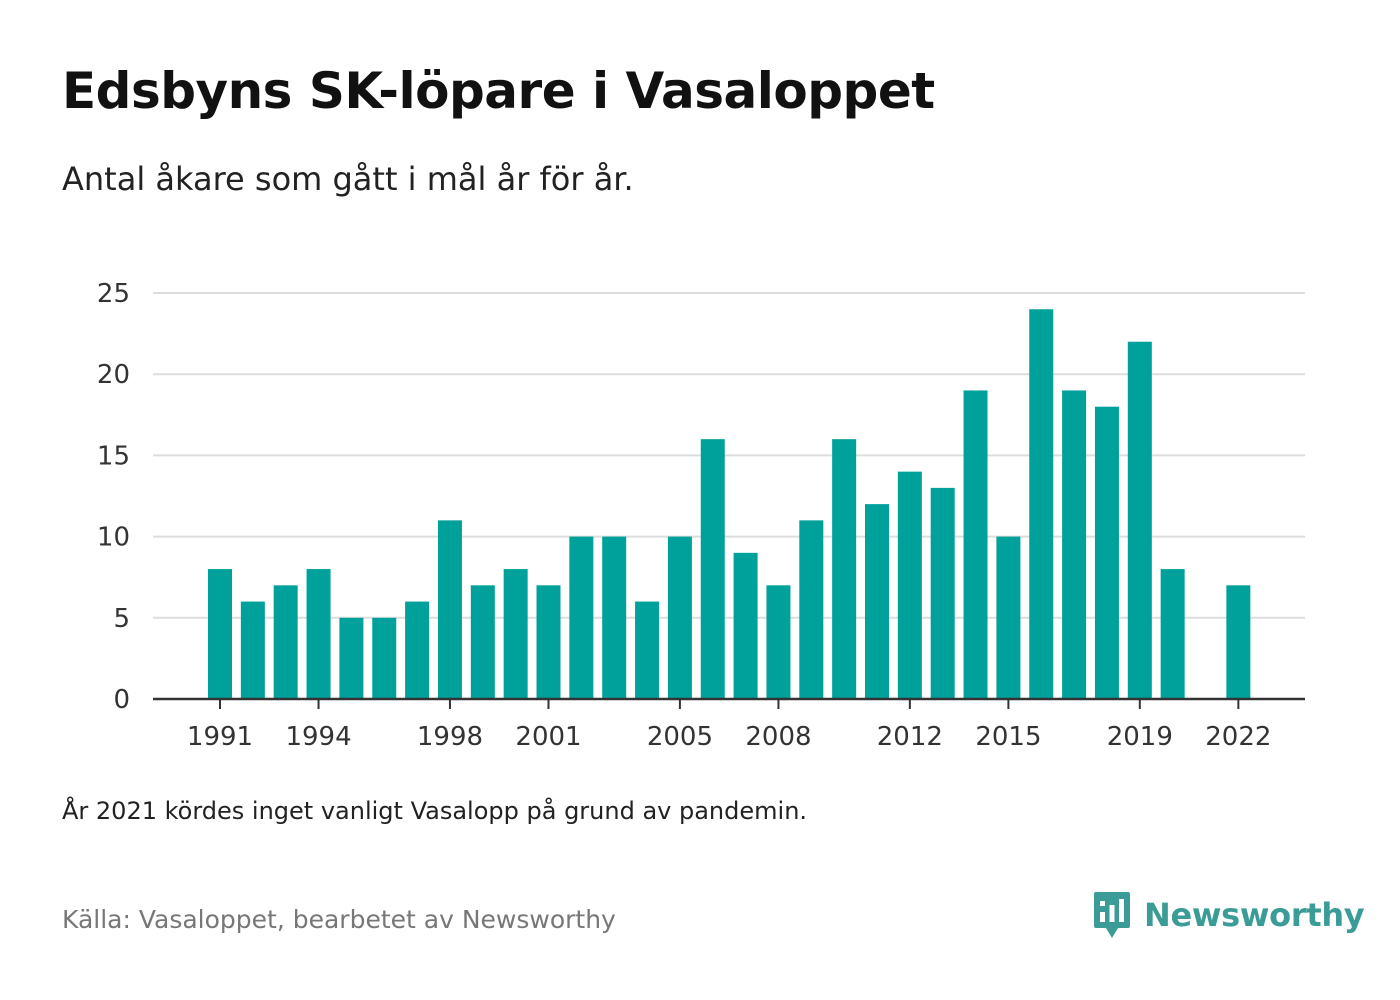  Describe the element at coordinates (113, 497) in the screenshot. I see `y-axis-ticks: 0 5 10 15 20 25` at that location.